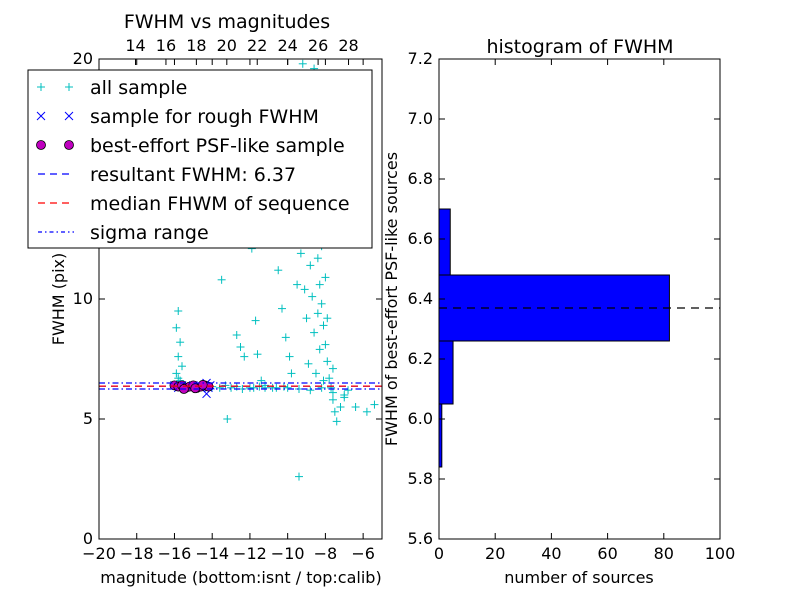  What do you see at coordinates (607, 553) in the screenshot?
I see `hist-x-tick-label: 60` at bounding box center [607, 553].